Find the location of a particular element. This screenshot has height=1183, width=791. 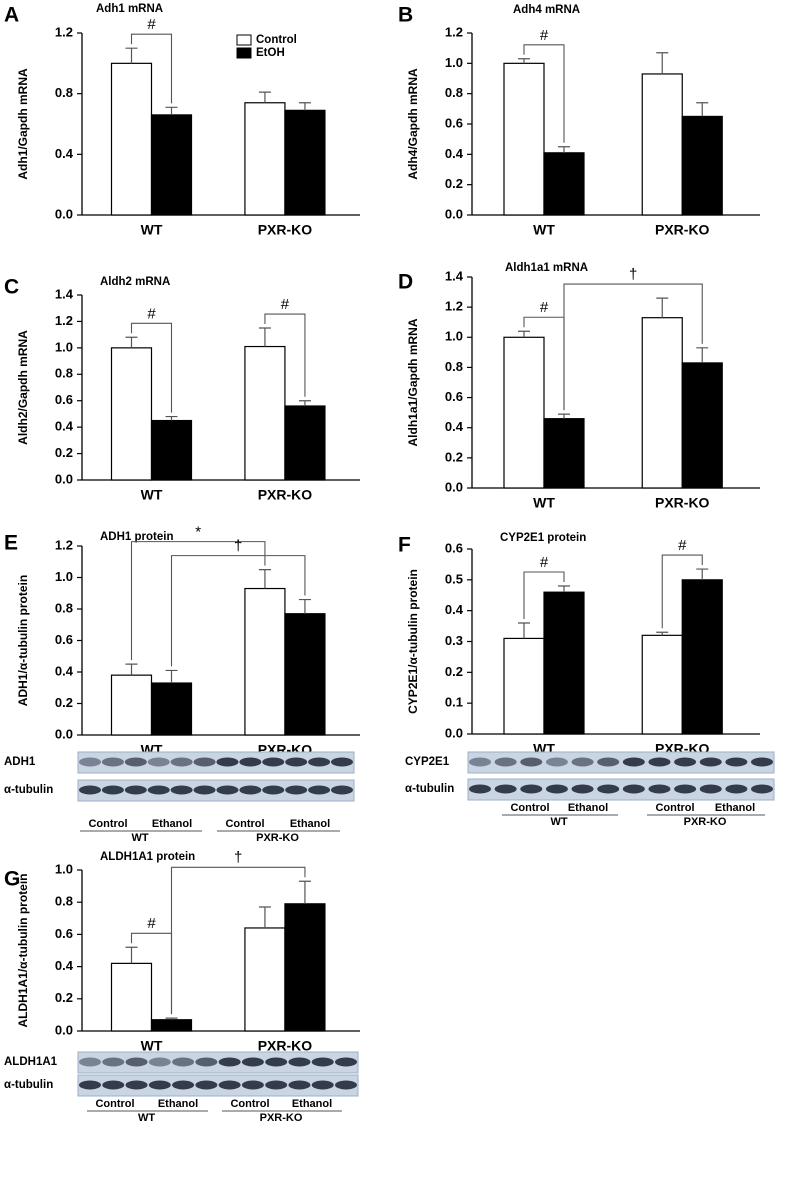

legend-swatch is located at coordinates (244, 53).